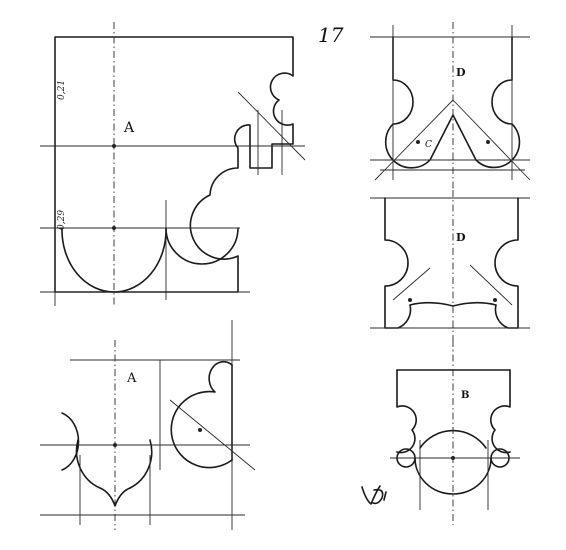  What do you see at coordinates (62, 220) in the screenshot?
I see `dimension-lower: 0,29` at bounding box center [62, 220].